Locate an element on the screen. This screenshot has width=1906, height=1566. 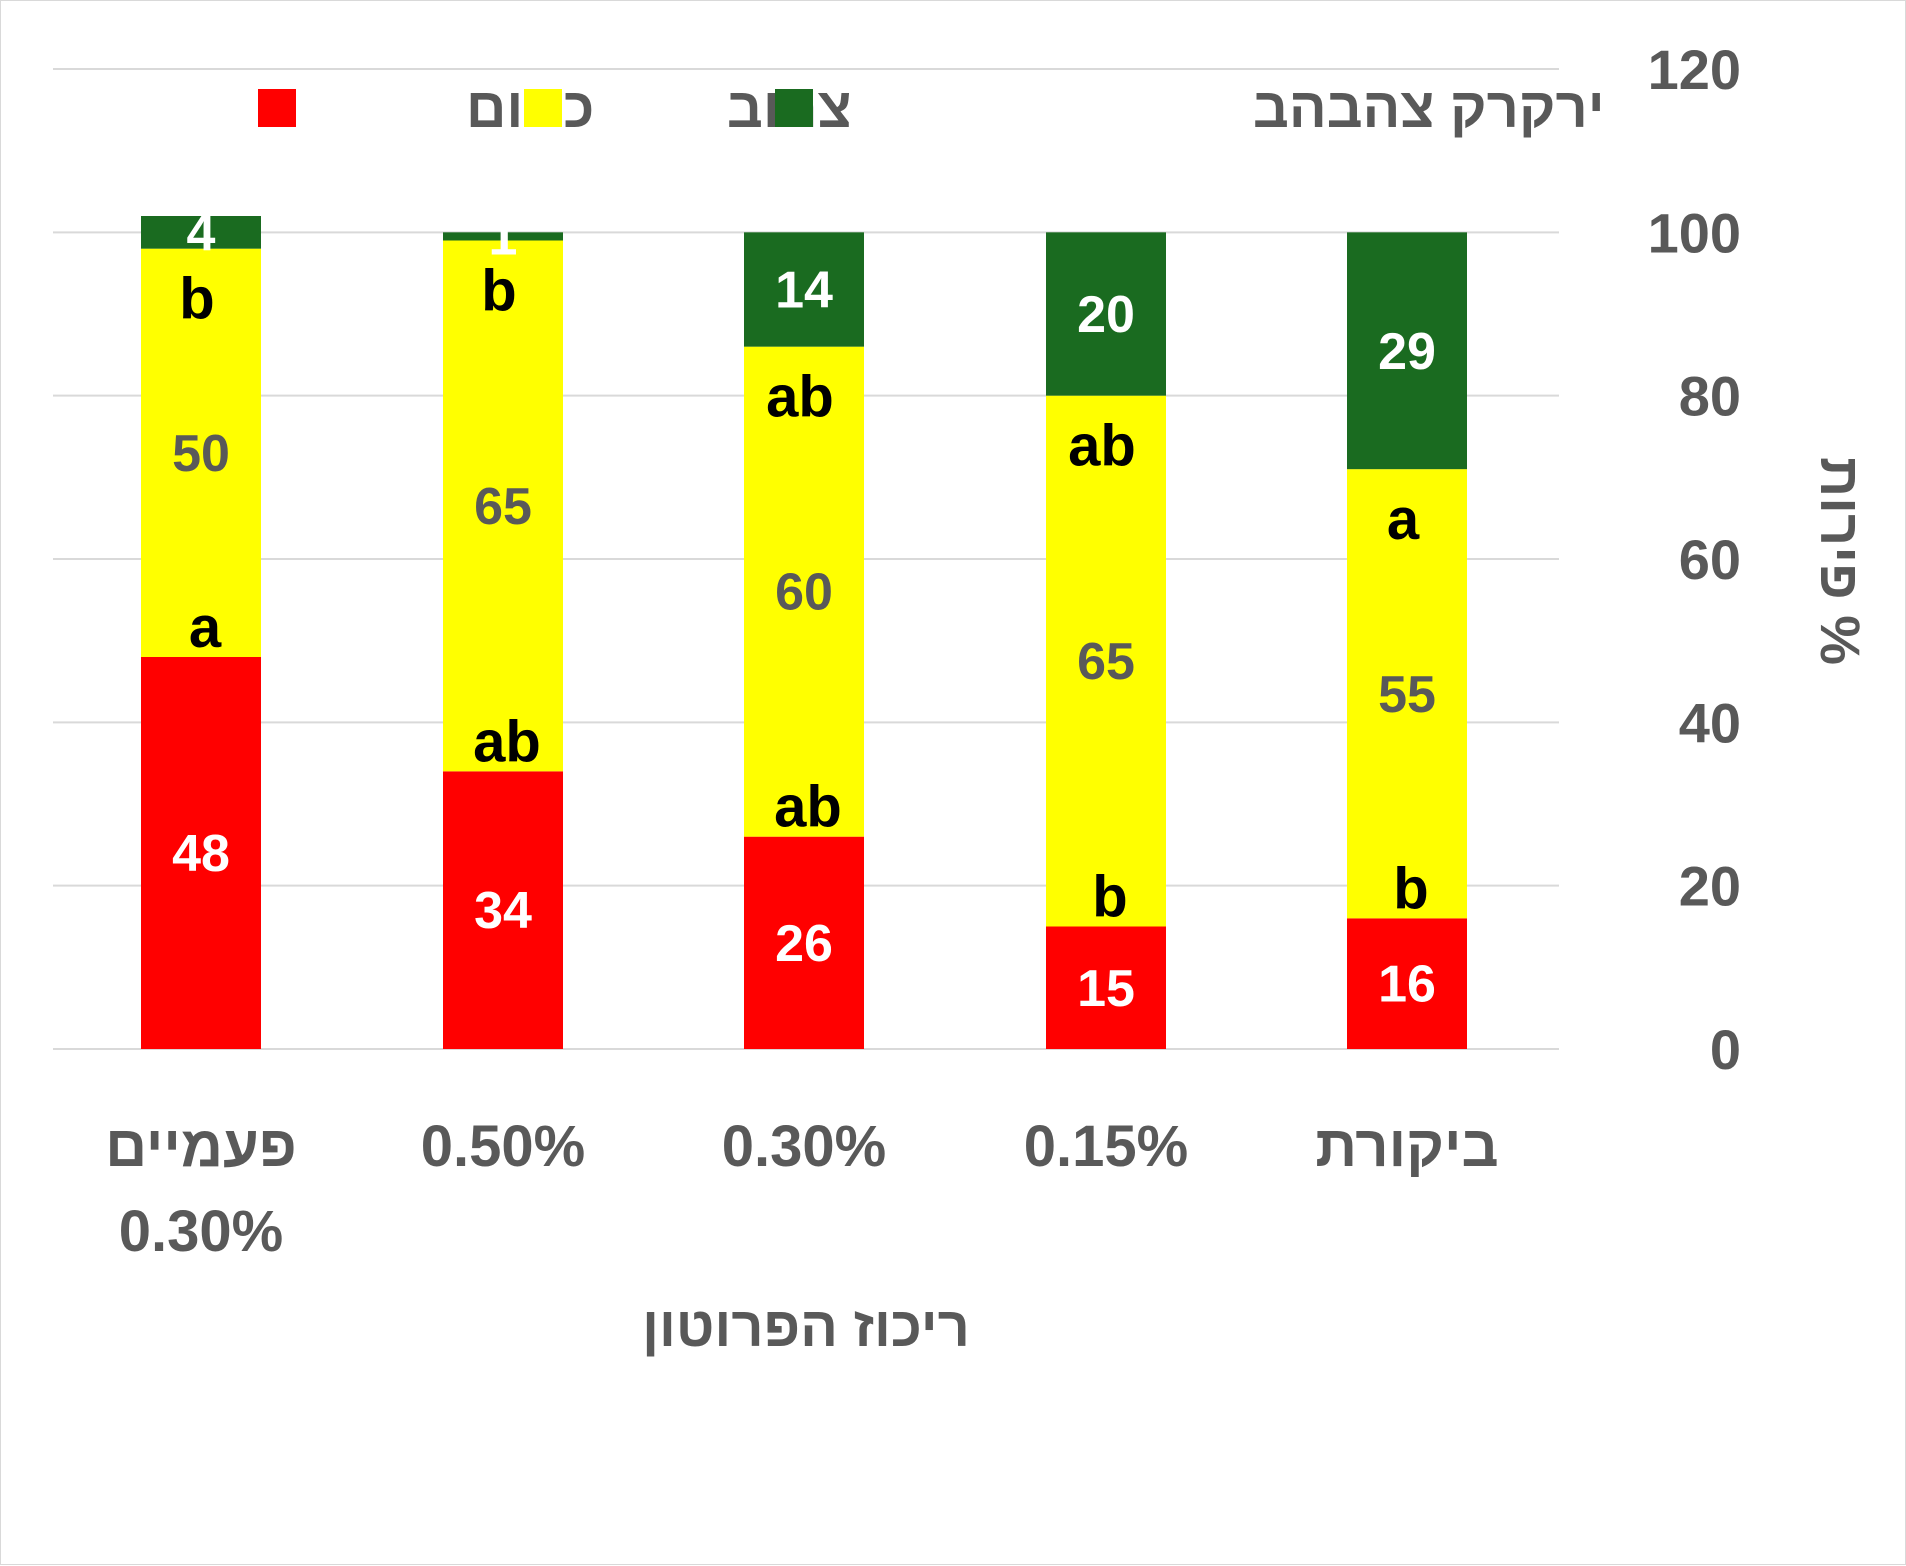
data-label: 1 is located at coordinates (503, 237).